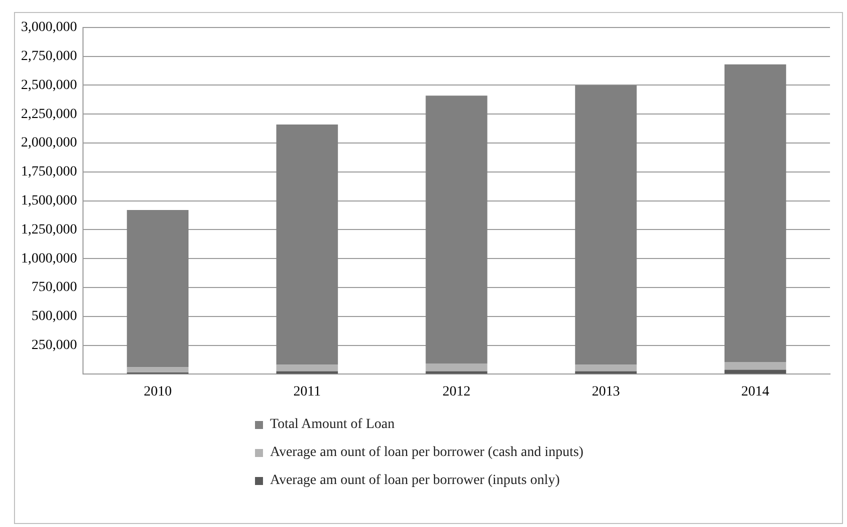 The height and width of the screenshot is (527, 847). Describe the element at coordinates (49, 85) in the screenshot. I see `y-tick-label: 2,500,000` at that location.